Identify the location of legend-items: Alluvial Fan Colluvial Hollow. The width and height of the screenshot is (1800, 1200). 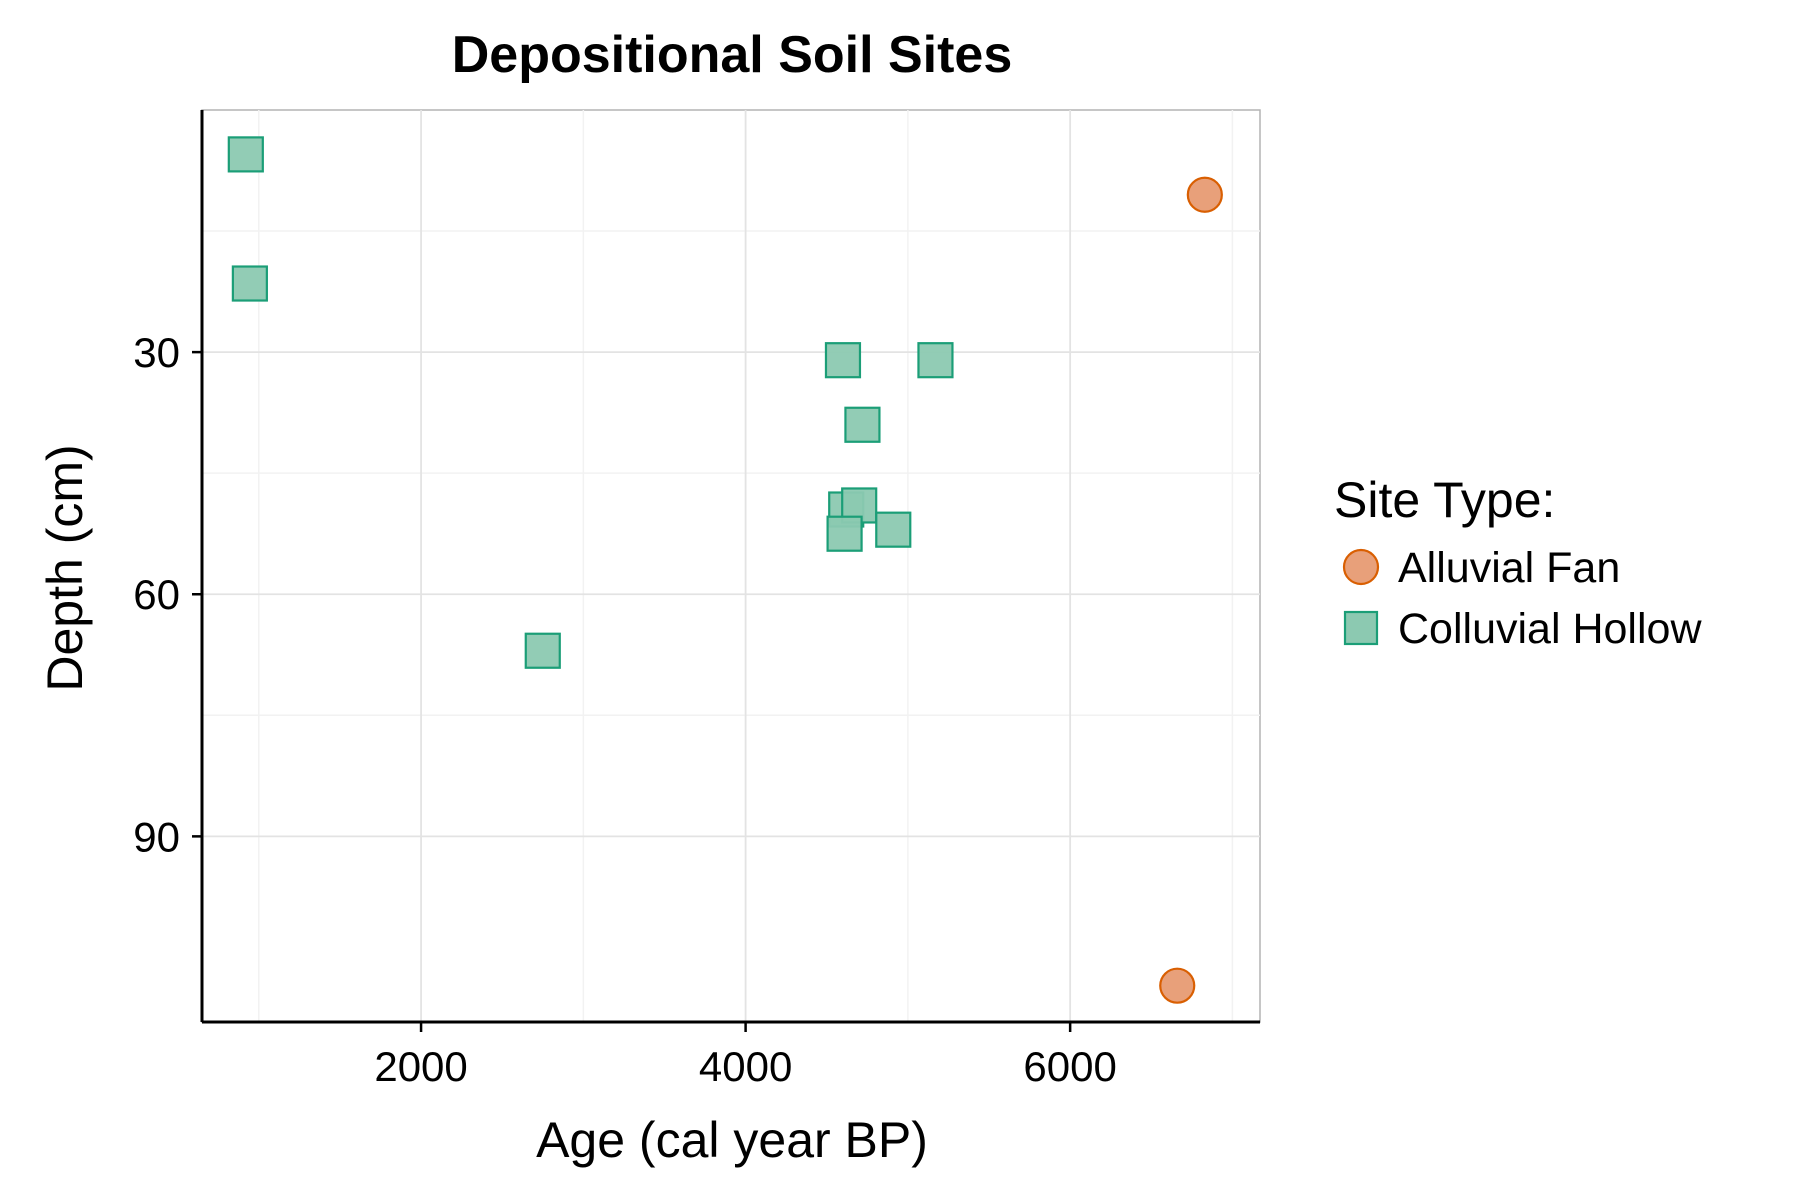
(1522, 598).